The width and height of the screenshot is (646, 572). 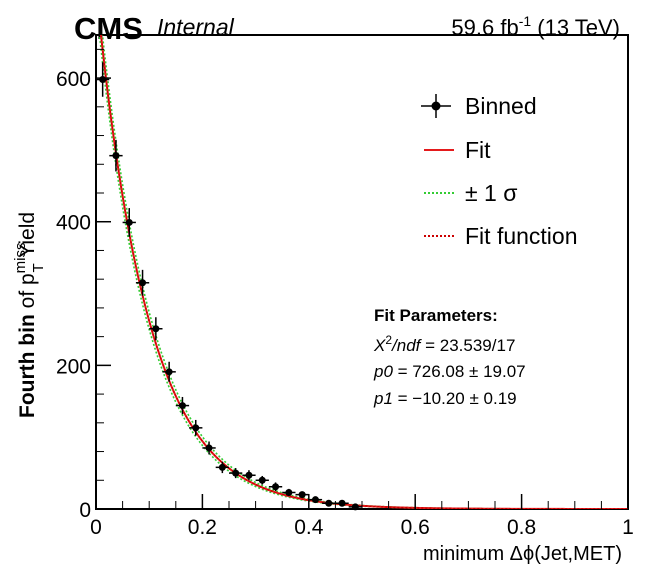 What do you see at coordinates (521, 236) in the screenshot?
I see `legend-fit-function-label: Fit function` at bounding box center [521, 236].